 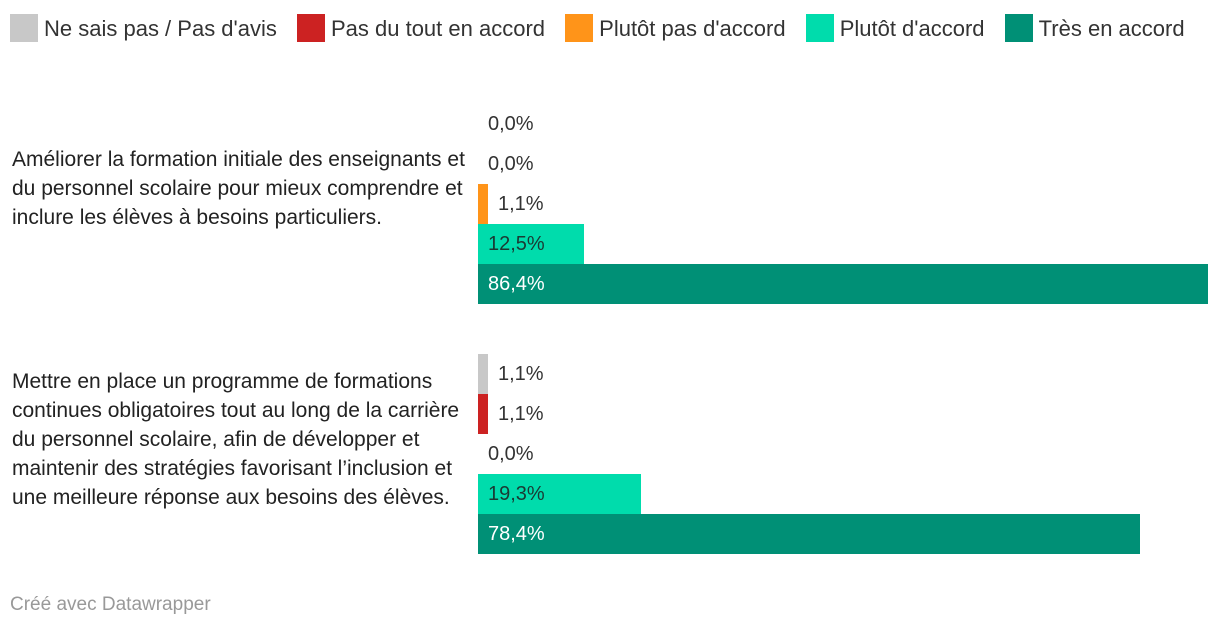 What do you see at coordinates (912, 28) in the screenshot?
I see `legend-label-4: Plutôt d'accord` at bounding box center [912, 28].